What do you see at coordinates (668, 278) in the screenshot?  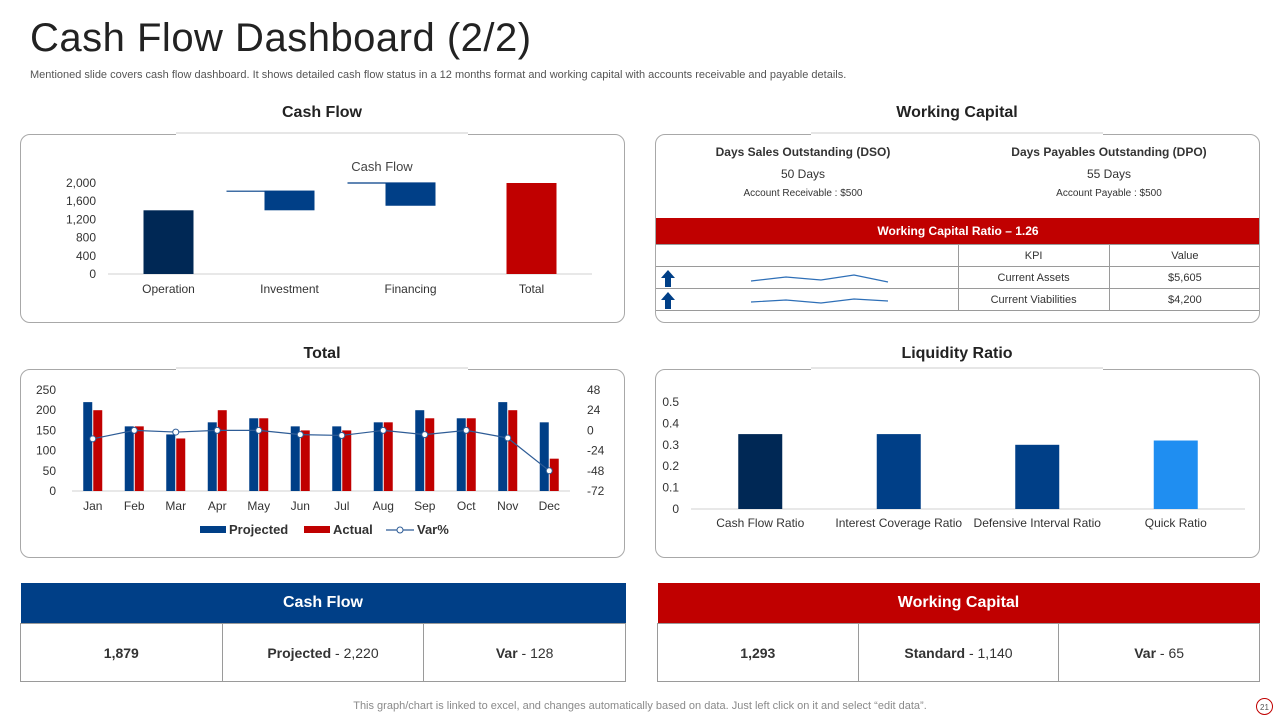 I see `up-arrow-icon` at bounding box center [668, 278].